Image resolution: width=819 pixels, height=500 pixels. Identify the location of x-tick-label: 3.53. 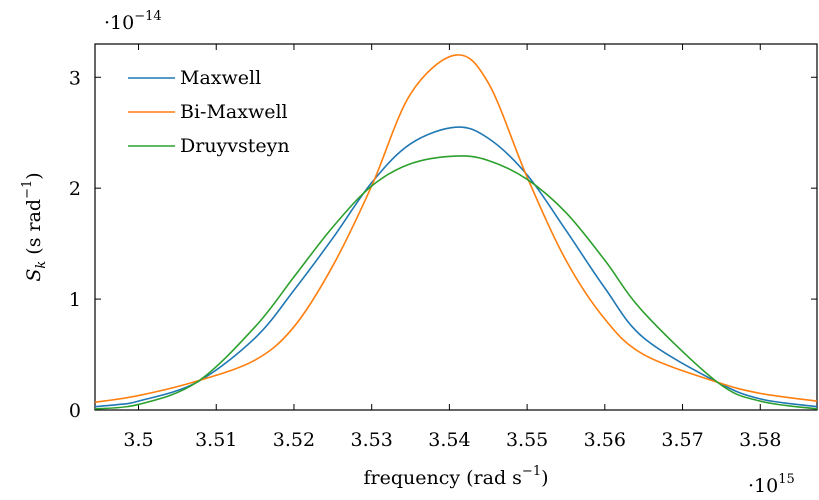
(372, 440).